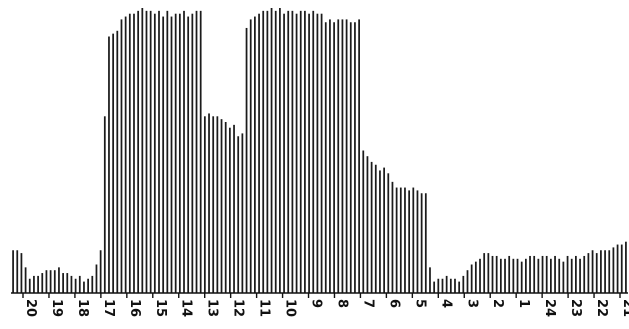  What do you see at coordinates (264, 308) in the screenshot?
I see `tick-label-11: 11` at bounding box center [264, 308].